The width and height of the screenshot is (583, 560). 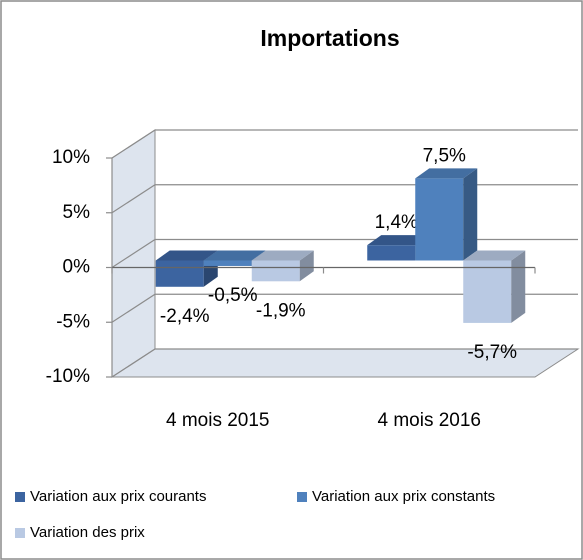 I want to click on x-tick-label: 4 mois 2016, so click(x=429, y=420).